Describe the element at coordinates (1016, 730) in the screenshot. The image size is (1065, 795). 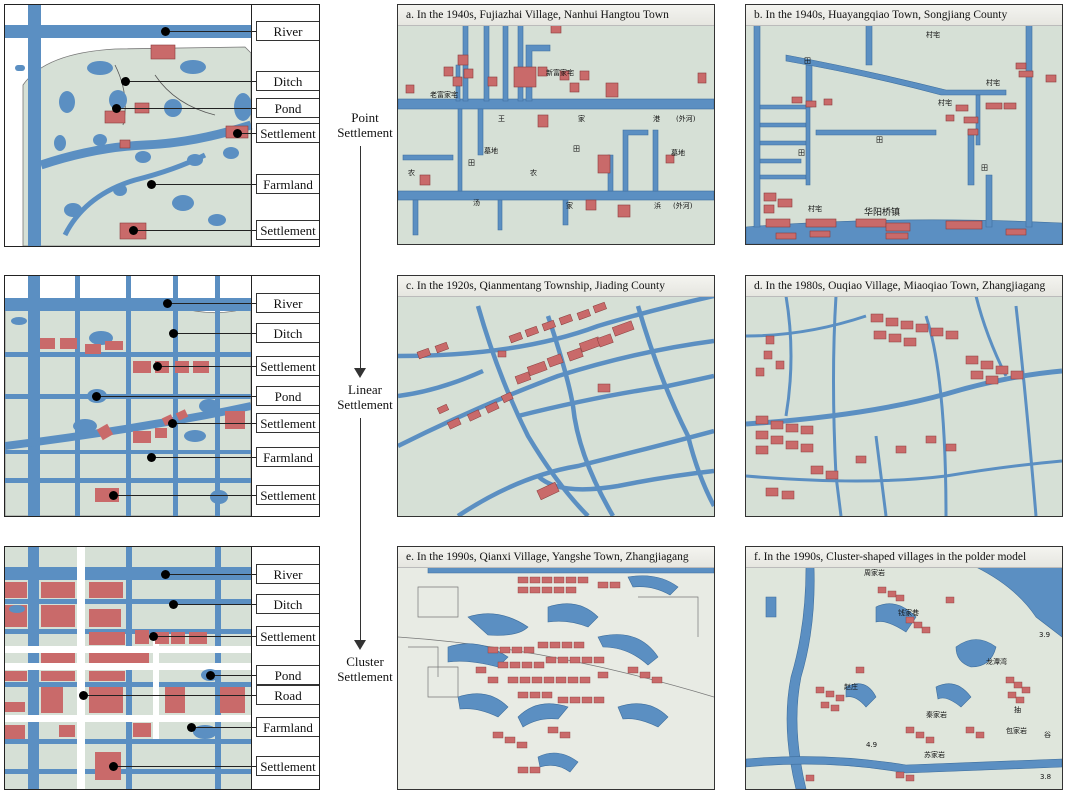
I see `map-f-label: 包家岩` at that location.